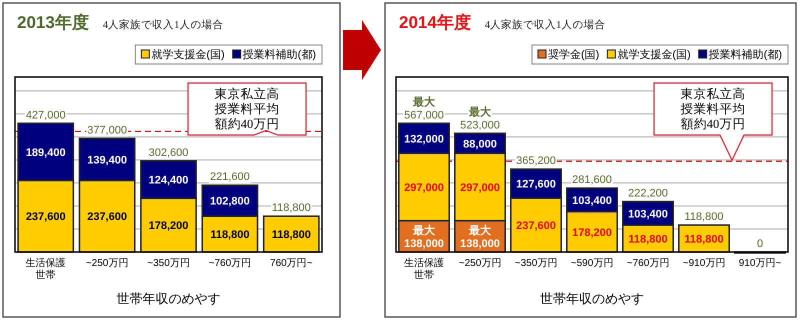 Image resolution: width=800 pixels, height=322 pixels. What do you see at coordinates (168, 152) in the screenshot?
I see `total-label: 302,600` at bounding box center [168, 152].